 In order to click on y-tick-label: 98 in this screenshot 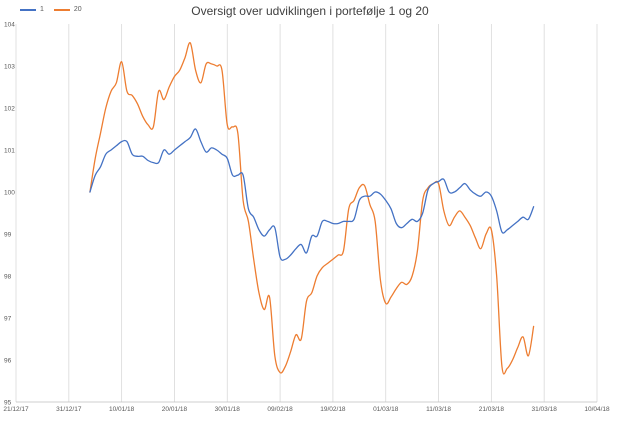, I will do `click(8, 277)`.